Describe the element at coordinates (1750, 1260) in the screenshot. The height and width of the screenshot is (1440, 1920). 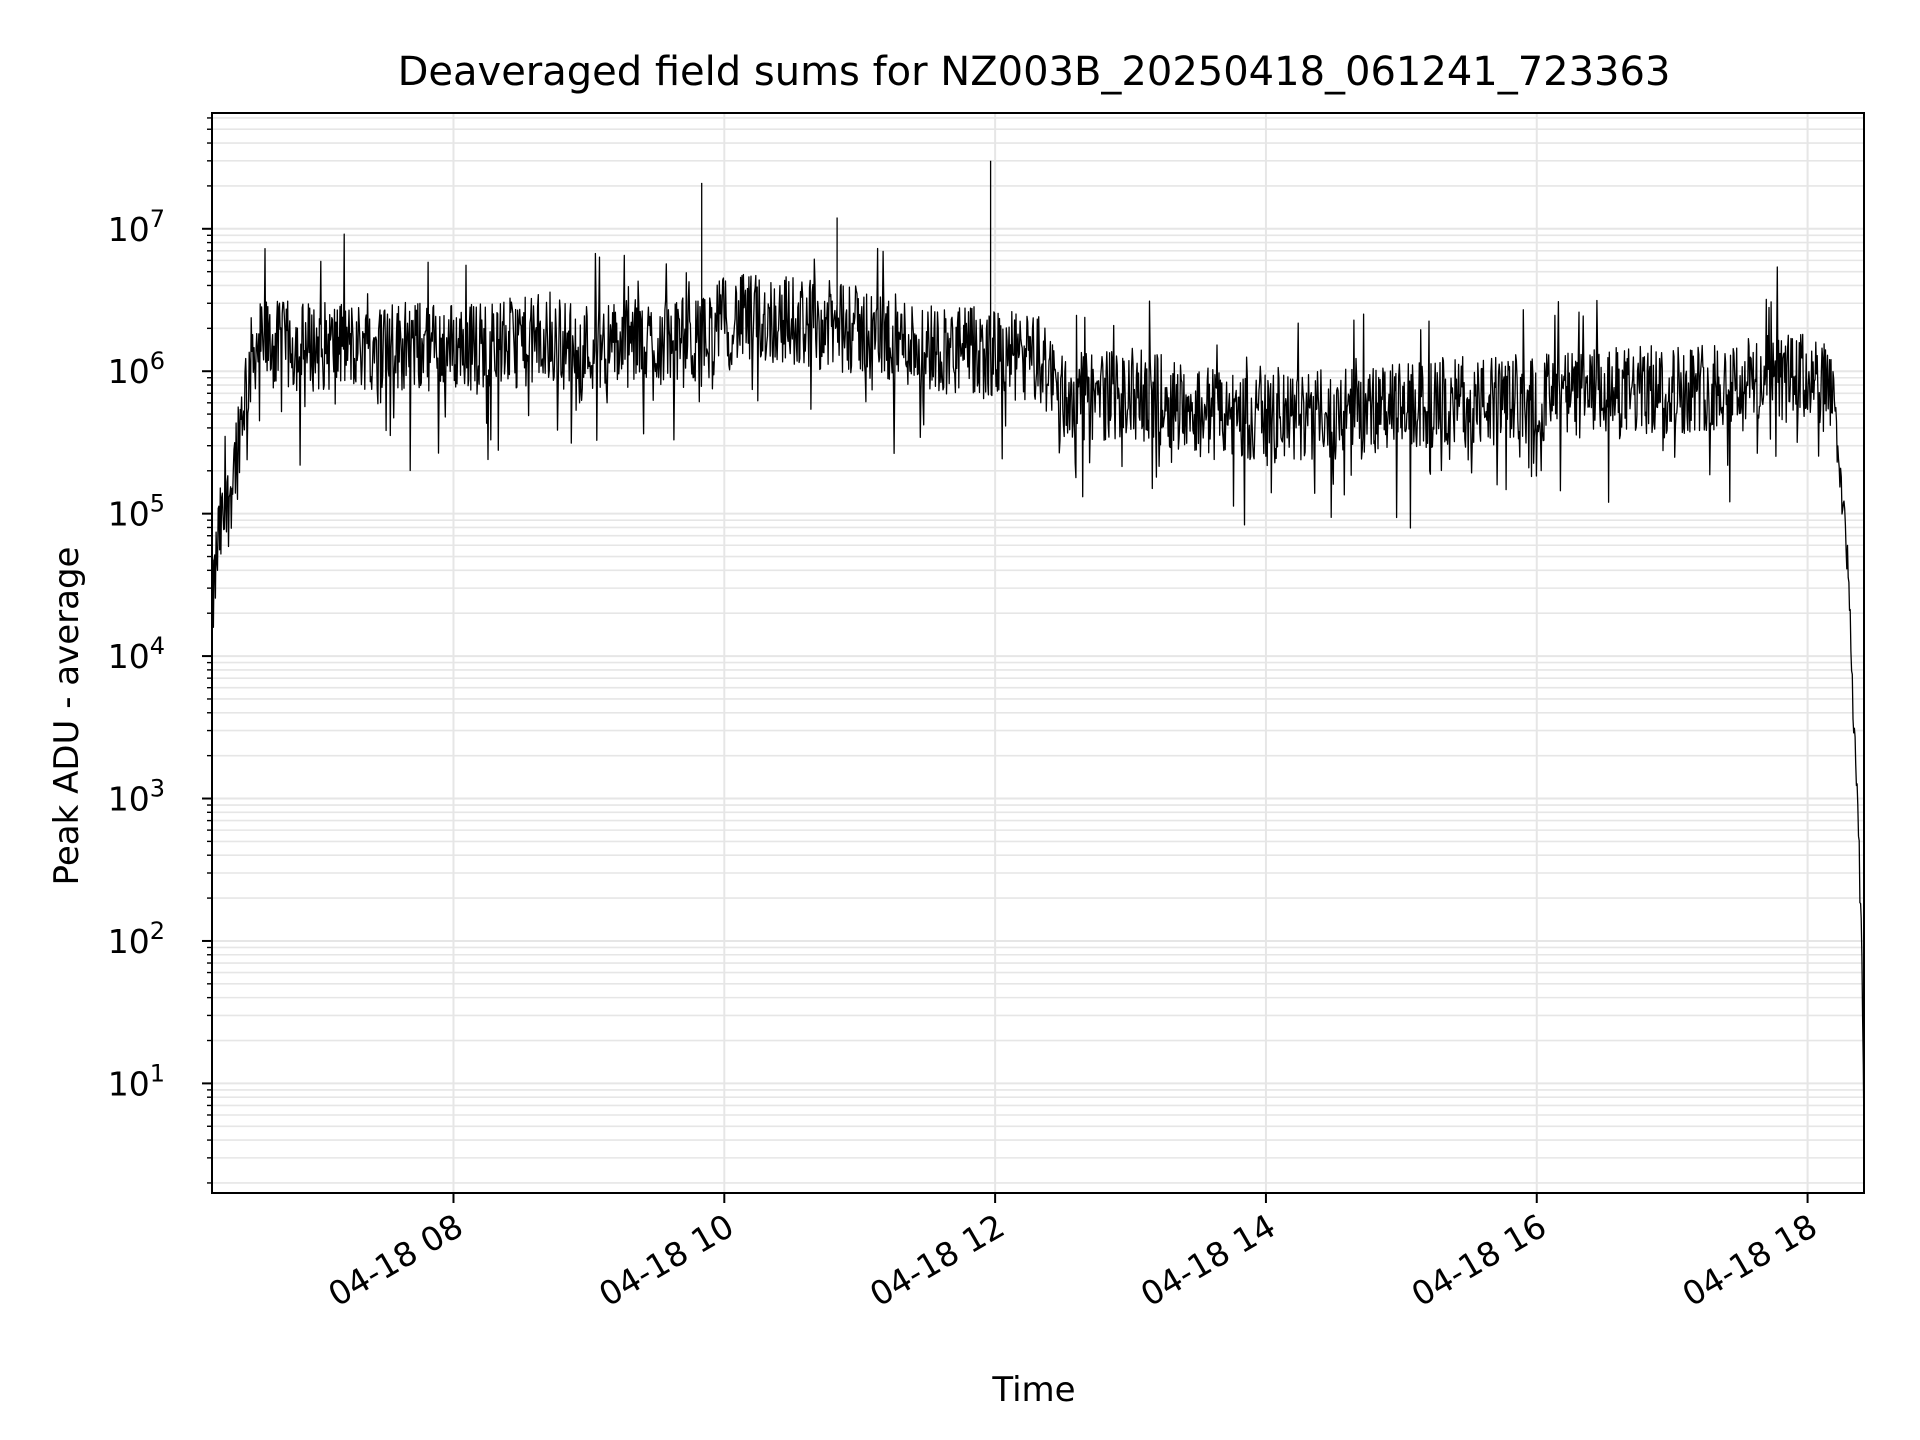
I see `x-tick-label: 04-18 18` at that location.